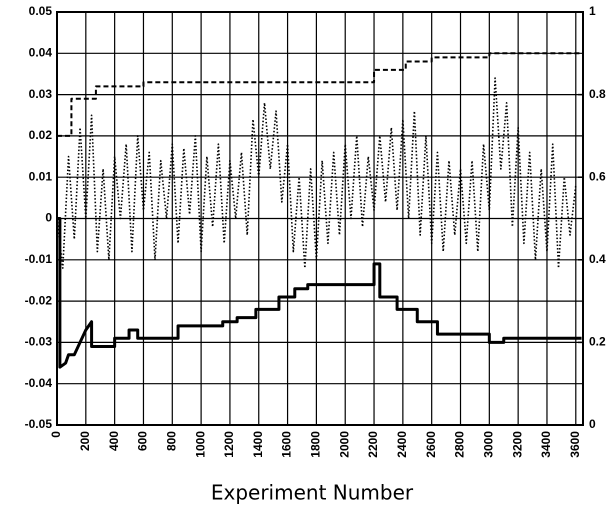 This screenshot has width=615, height=508. What do you see at coordinates (344, 444) in the screenshot?
I see `x-tick-label: 2000` at bounding box center [344, 444].